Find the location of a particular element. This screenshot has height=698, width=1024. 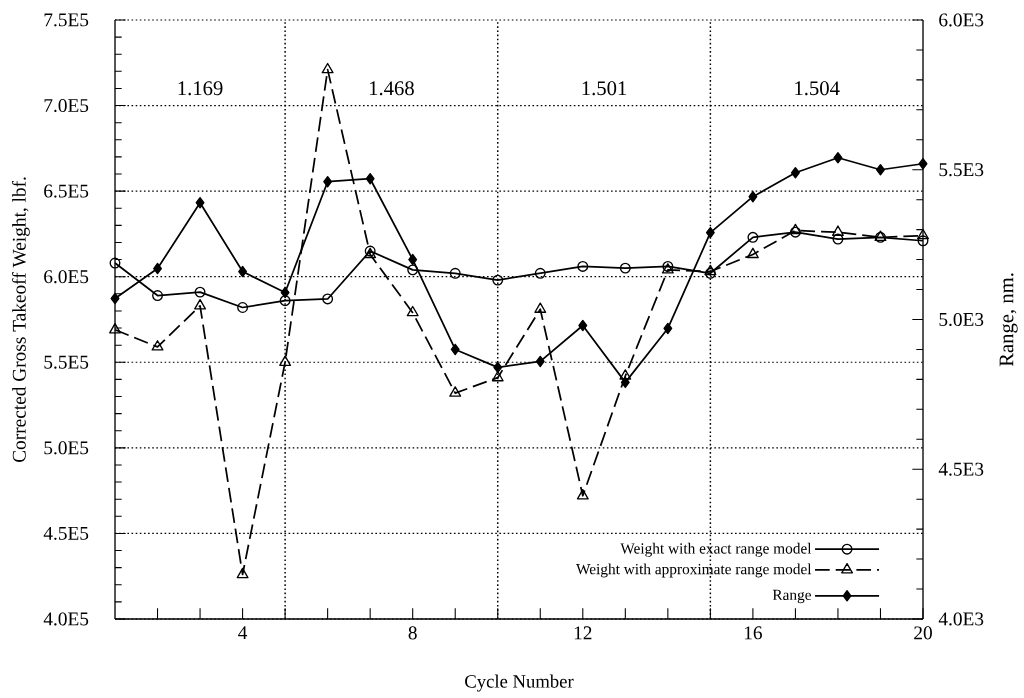

legend-label: Weight with approximate range model is located at coordinates (694, 570).